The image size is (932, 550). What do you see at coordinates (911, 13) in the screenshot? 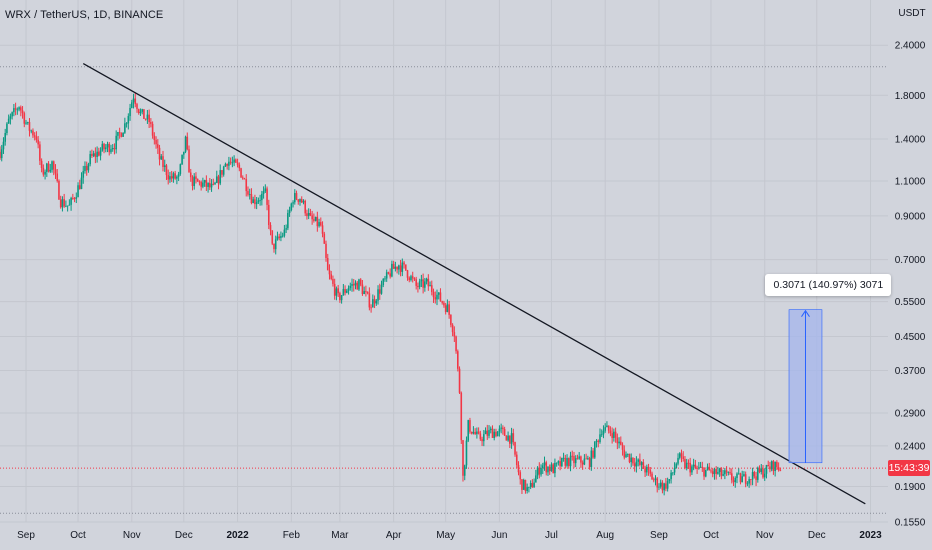
I see `price-axis-unit: USDT` at bounding box center [911, 13].